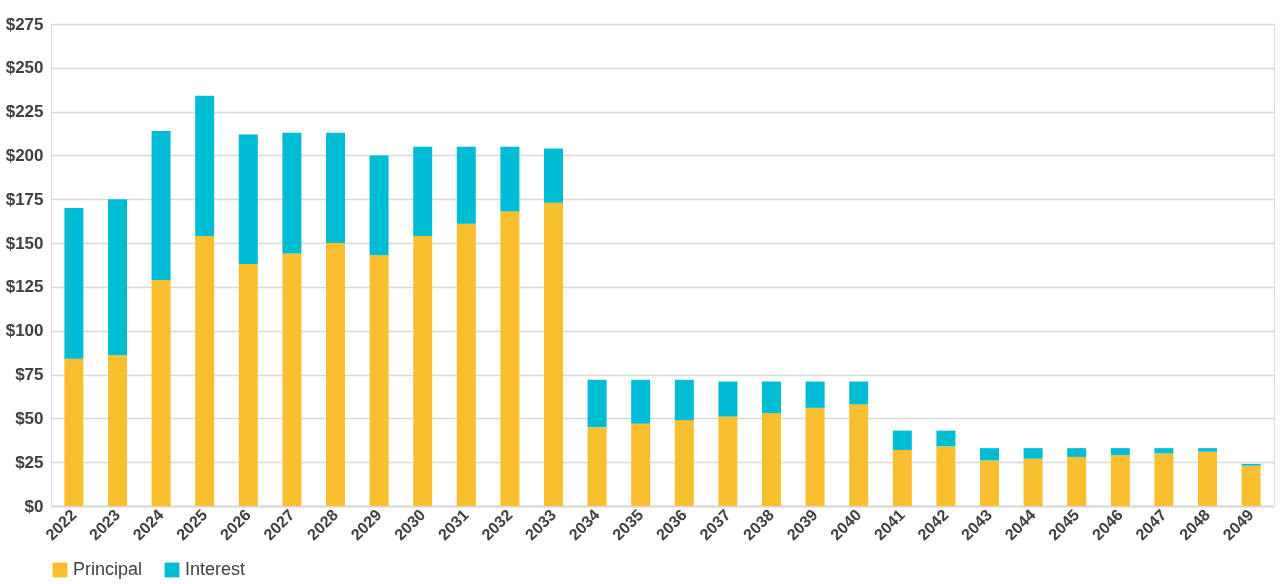 The image size is (1284, 584). Describe the element at coordinates (24, 112) in the screenshot. I see `y-tick-label: $225` at that location.